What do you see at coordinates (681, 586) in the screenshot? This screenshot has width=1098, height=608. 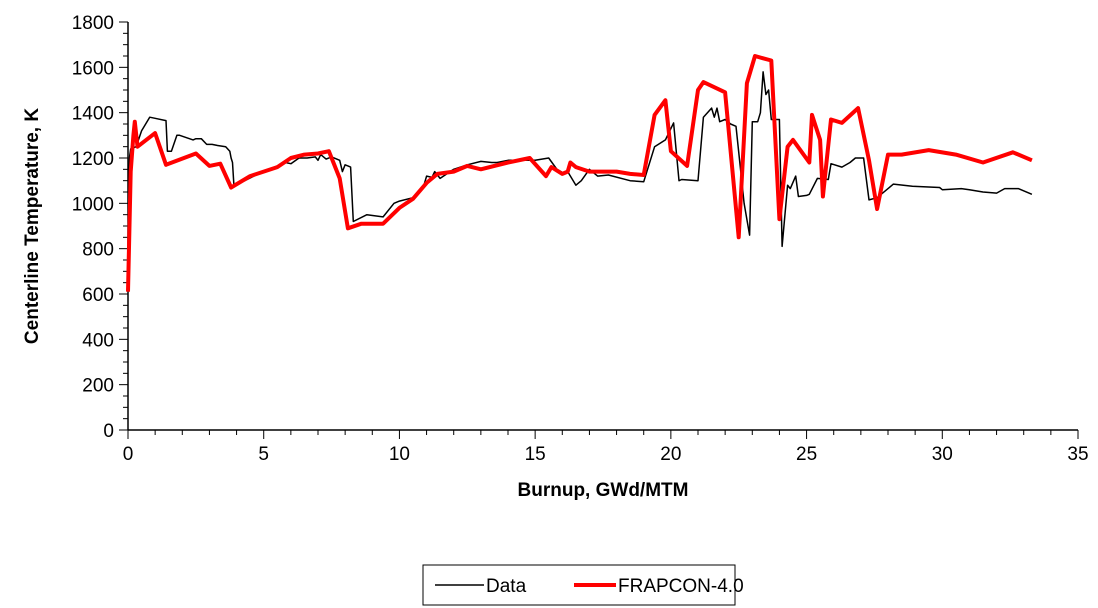 I see `legend-label-frapcon: FRAPCON-4.0` at bounding box center [681, 586].